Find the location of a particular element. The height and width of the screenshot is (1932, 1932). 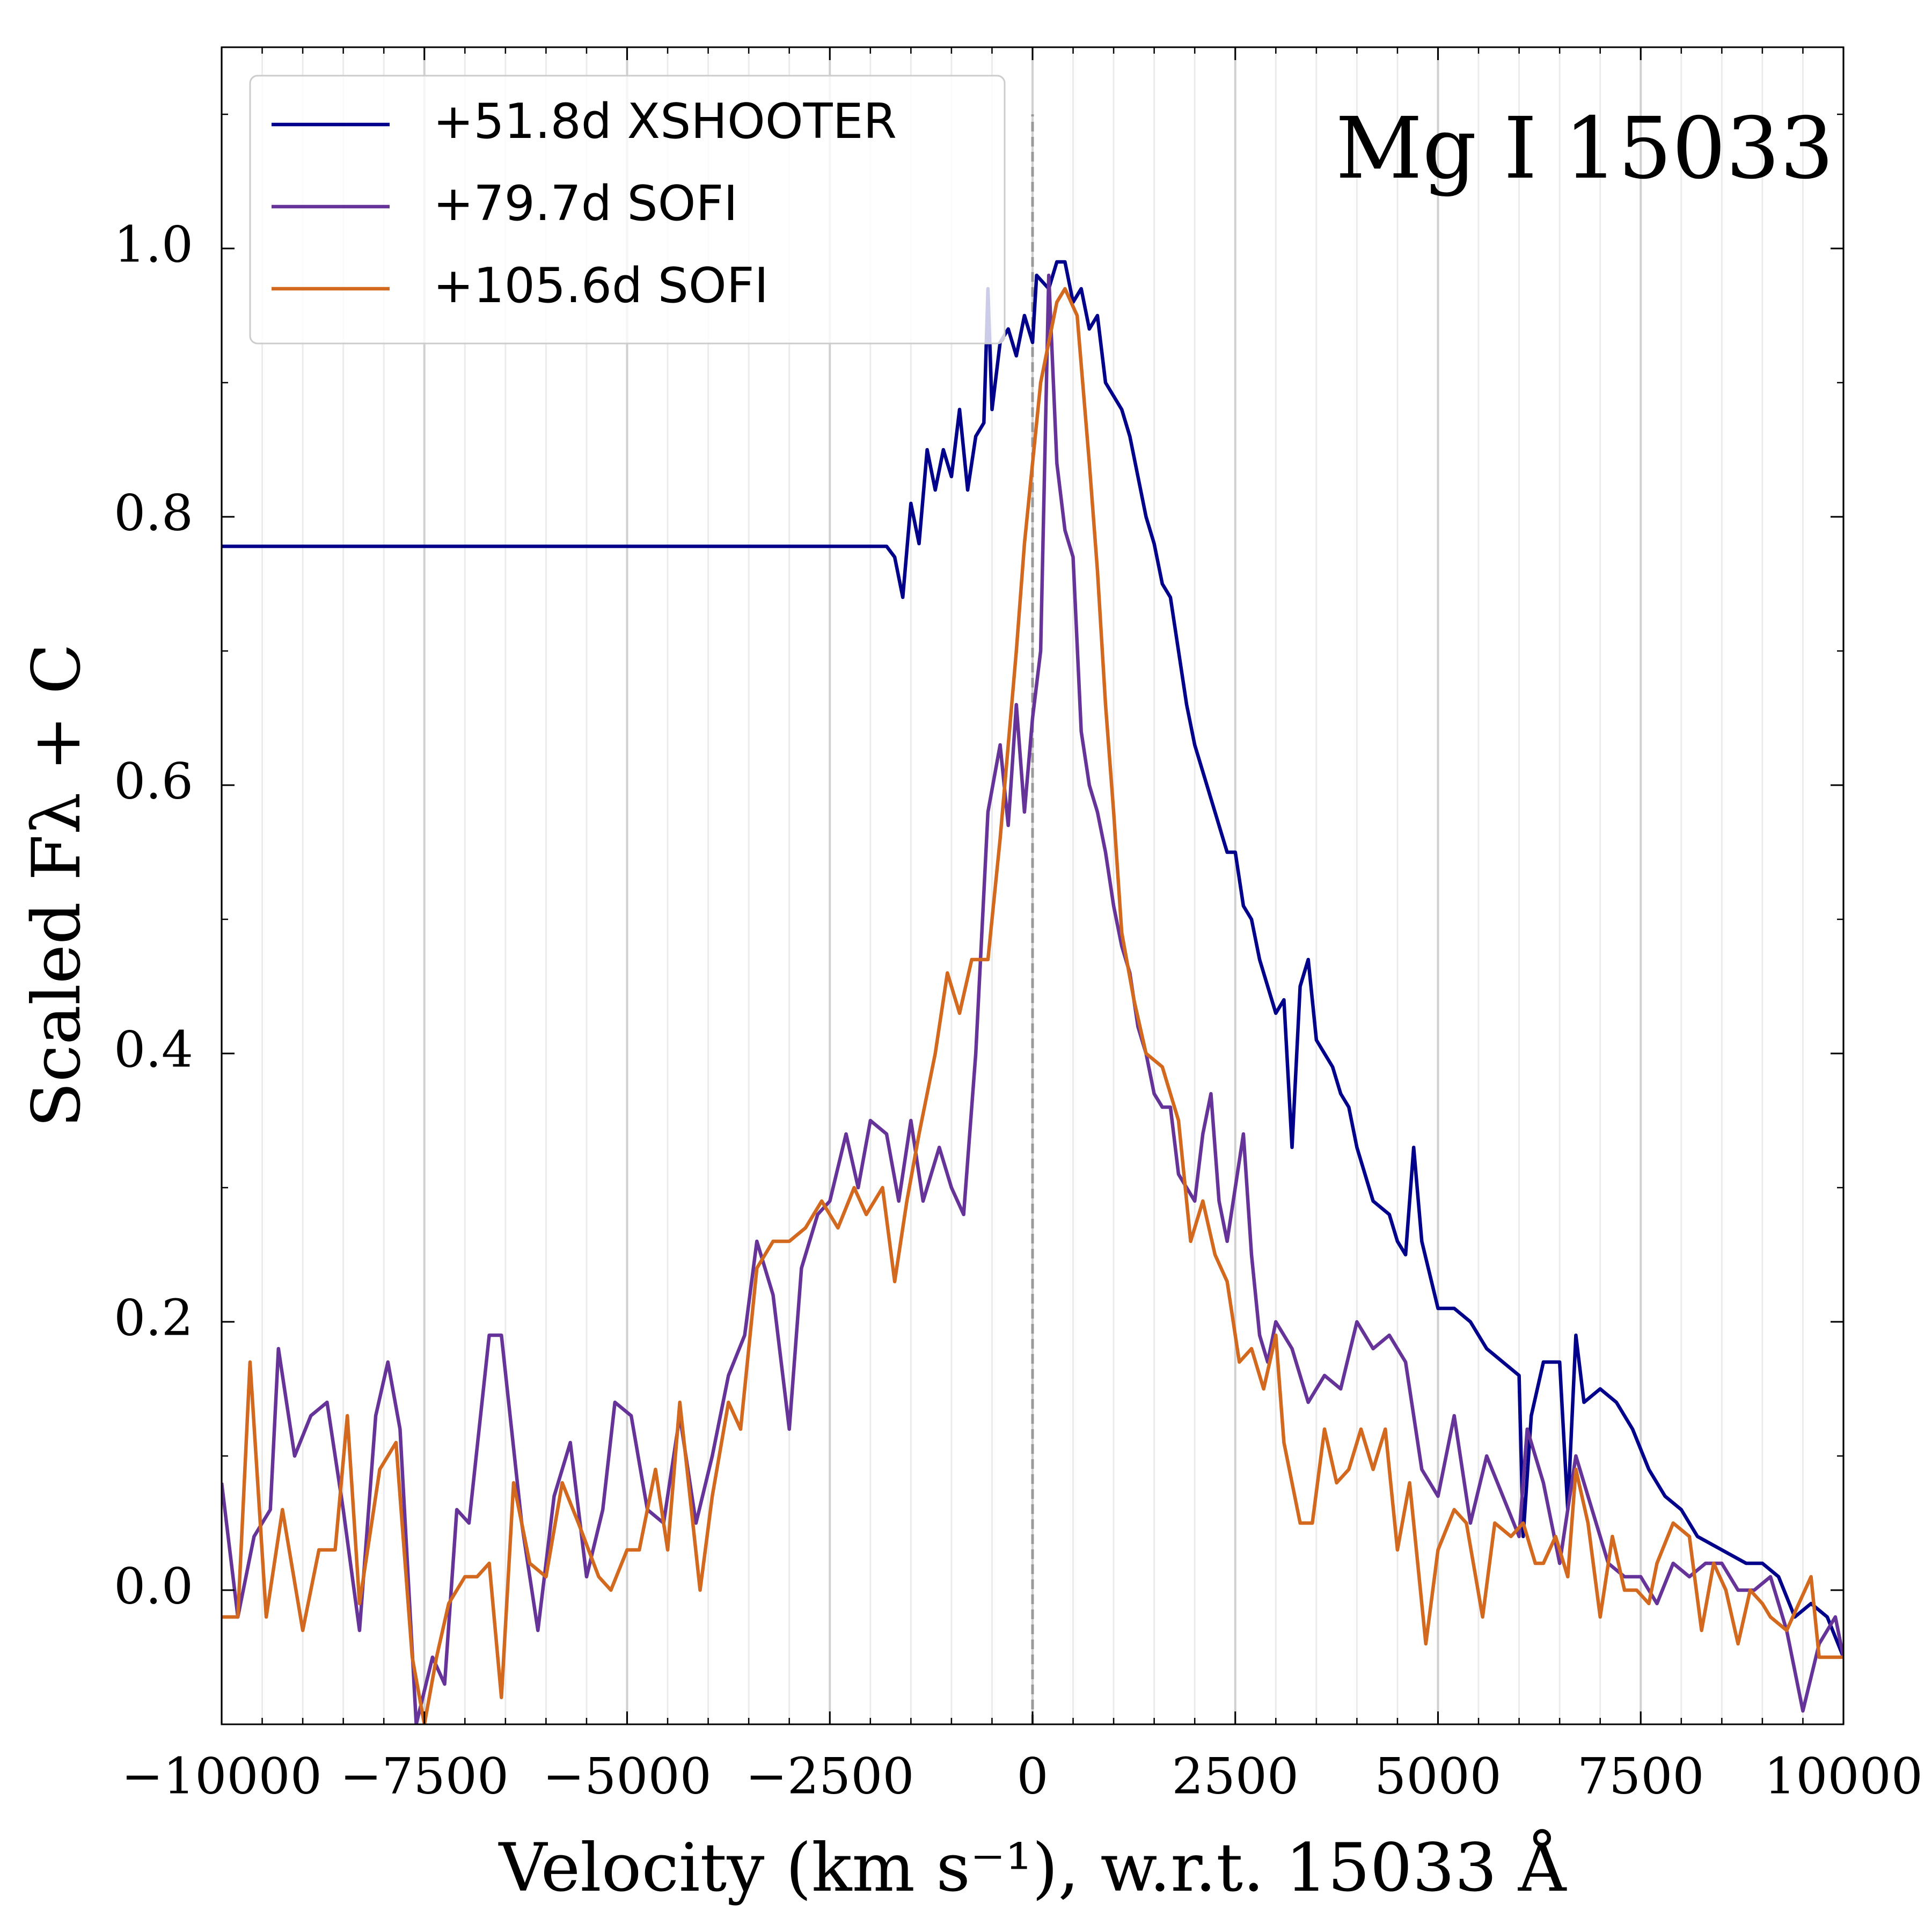

y-tick-label: 0.2 is located at coordinates (153, 1317).